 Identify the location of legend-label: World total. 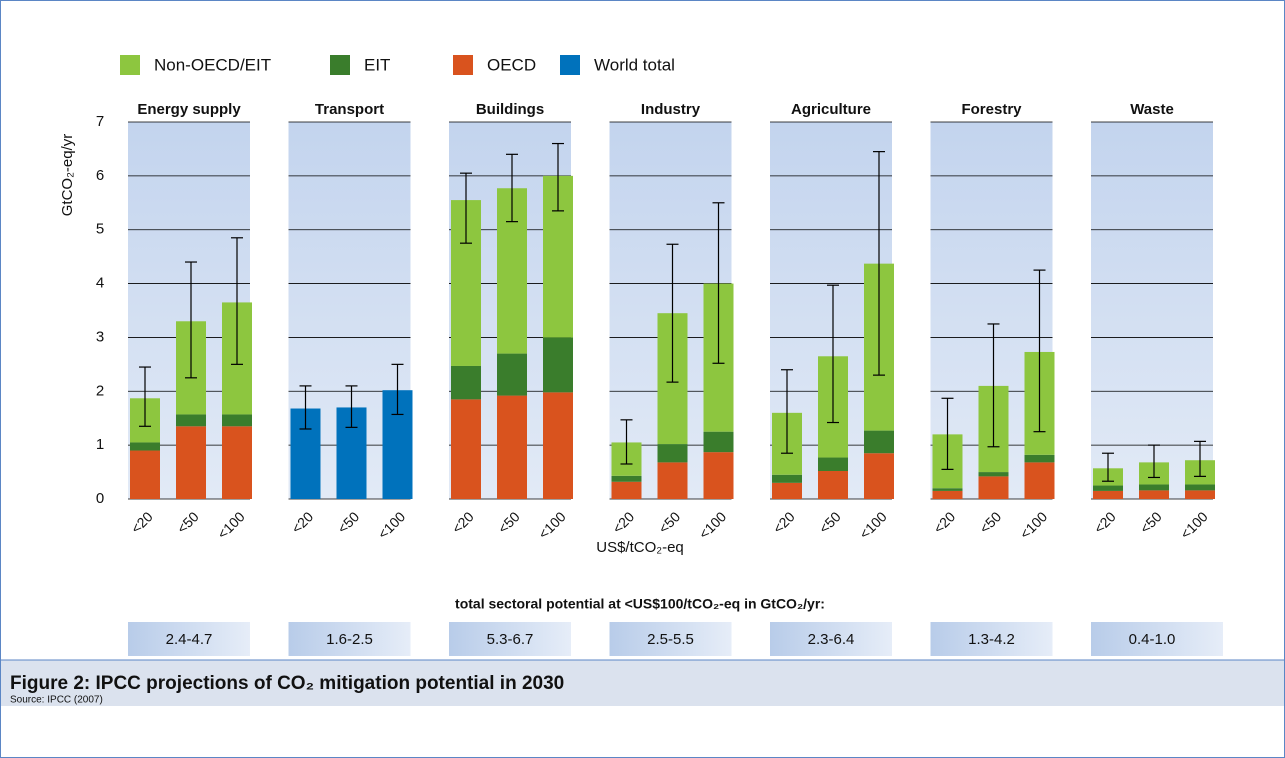
(634, 64).